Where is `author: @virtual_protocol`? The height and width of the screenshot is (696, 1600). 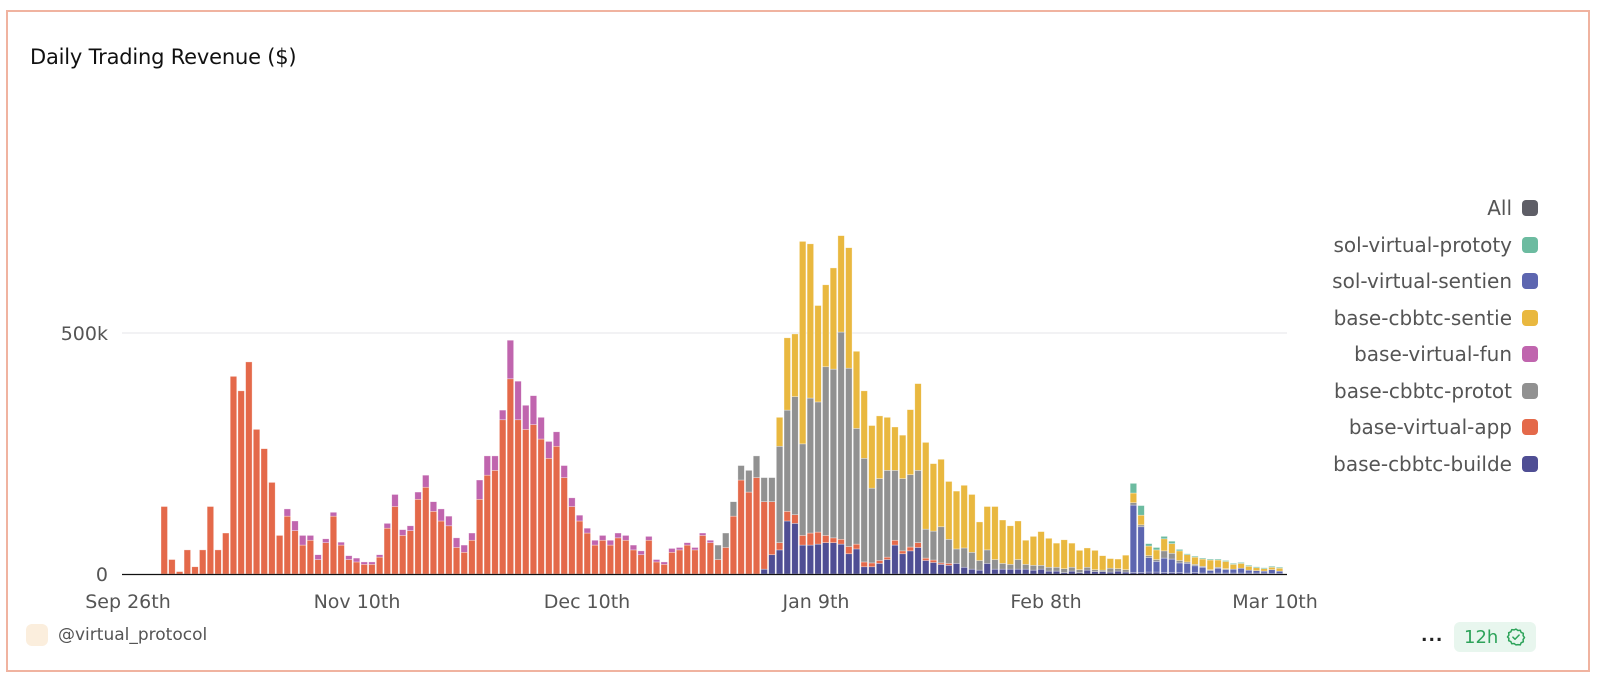 author: @virtual_protocol is located at coordinates (116, 635).